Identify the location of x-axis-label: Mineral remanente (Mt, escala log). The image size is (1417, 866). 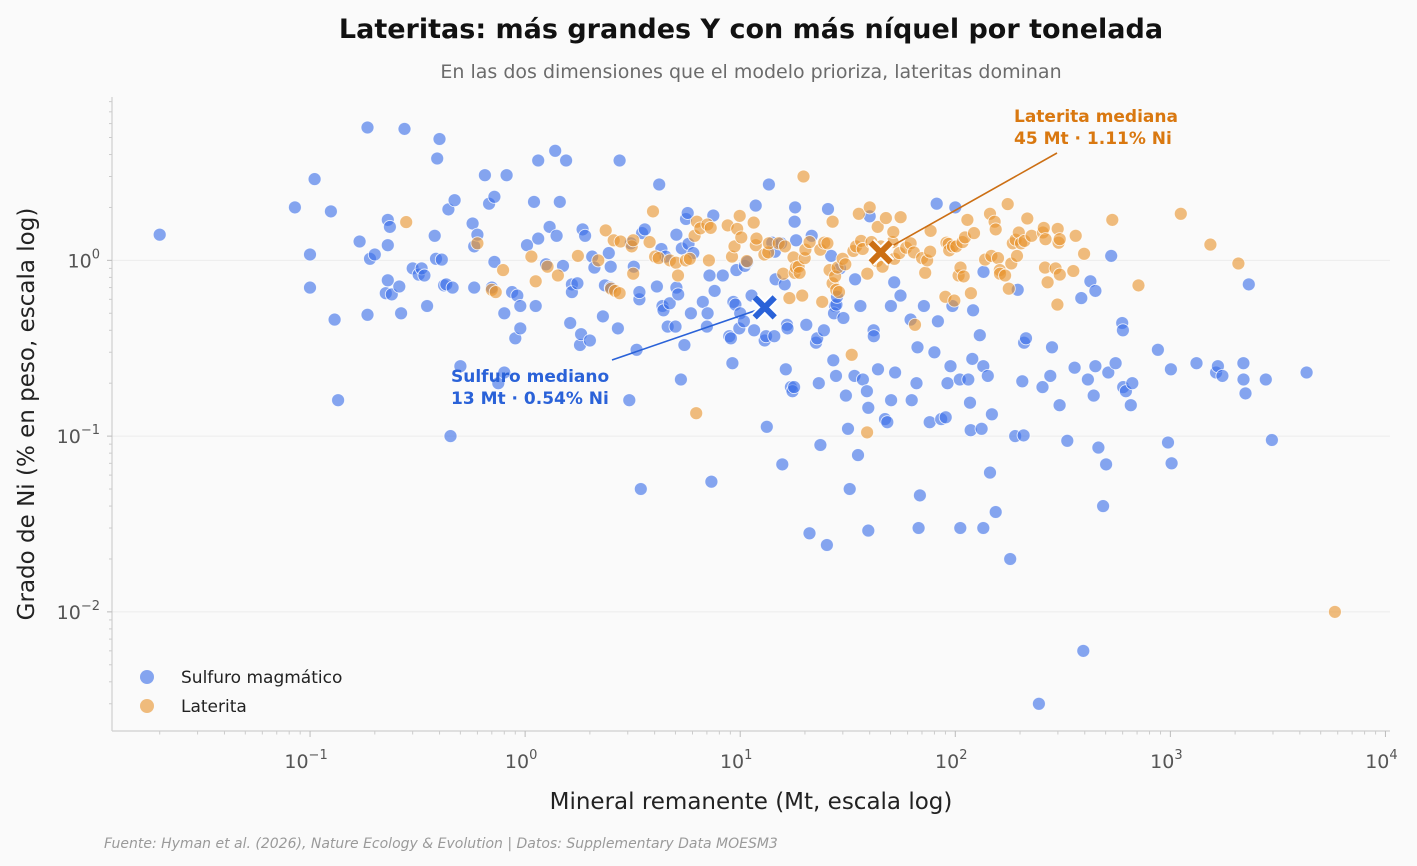
(751, 802).